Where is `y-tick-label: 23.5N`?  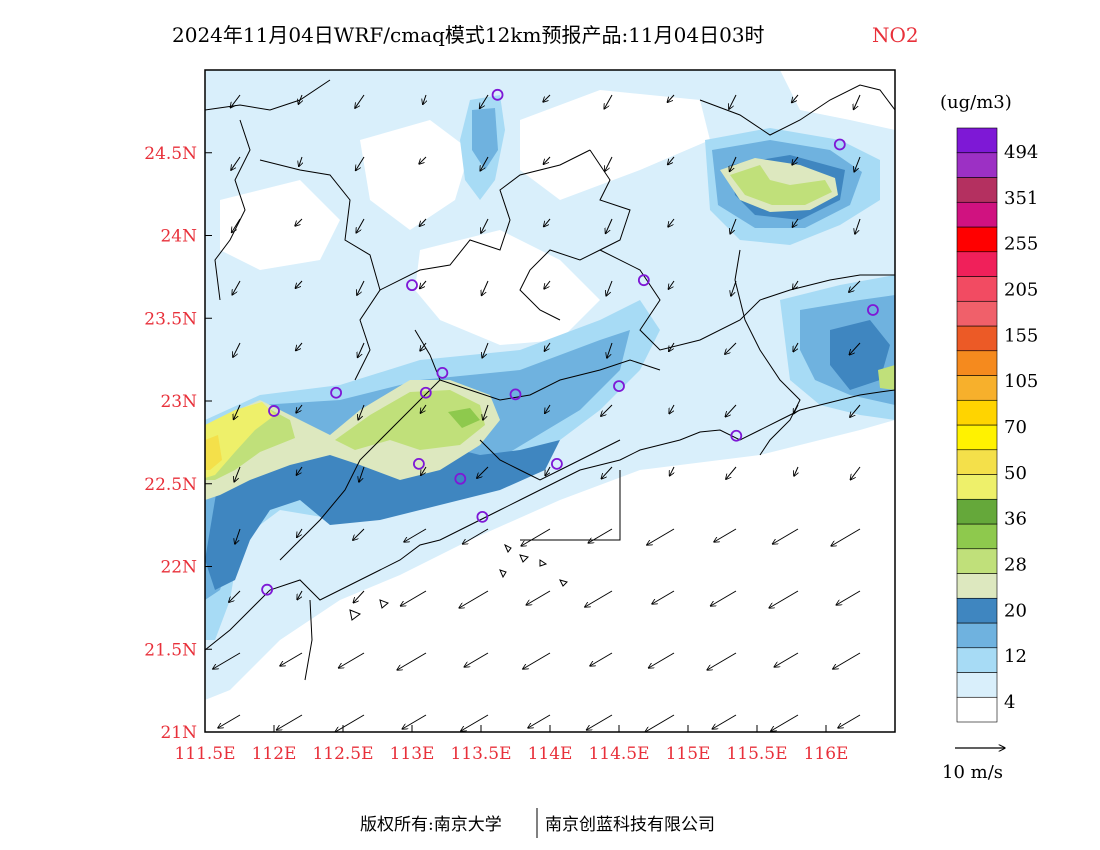 y-tick-label: 23.5N is located at coordinates (170, 319).